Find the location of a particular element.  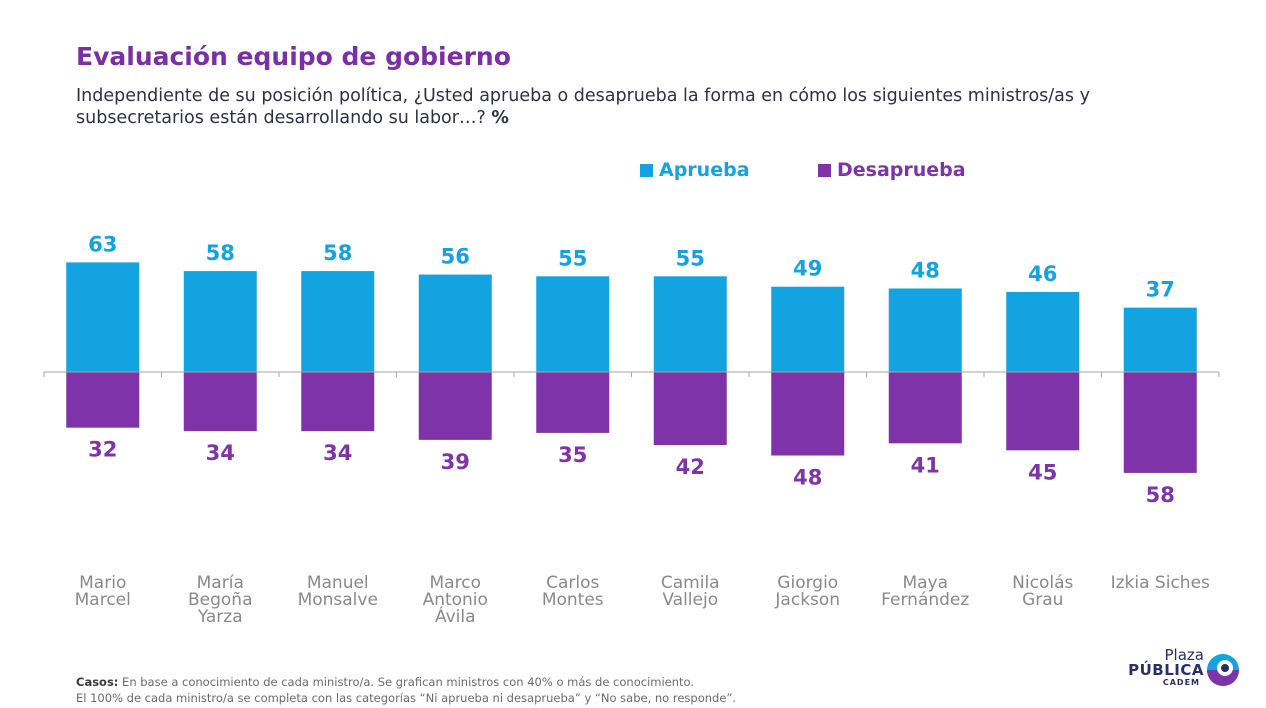

logo-line2: PÚBLICA is located at coordinates (1166, 670).